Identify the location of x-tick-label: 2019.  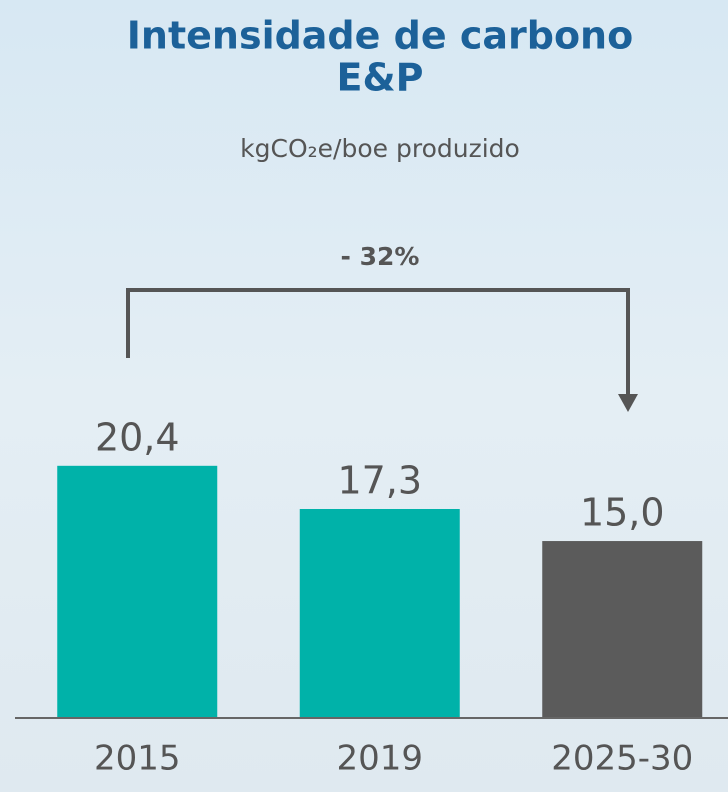
(379, 759).